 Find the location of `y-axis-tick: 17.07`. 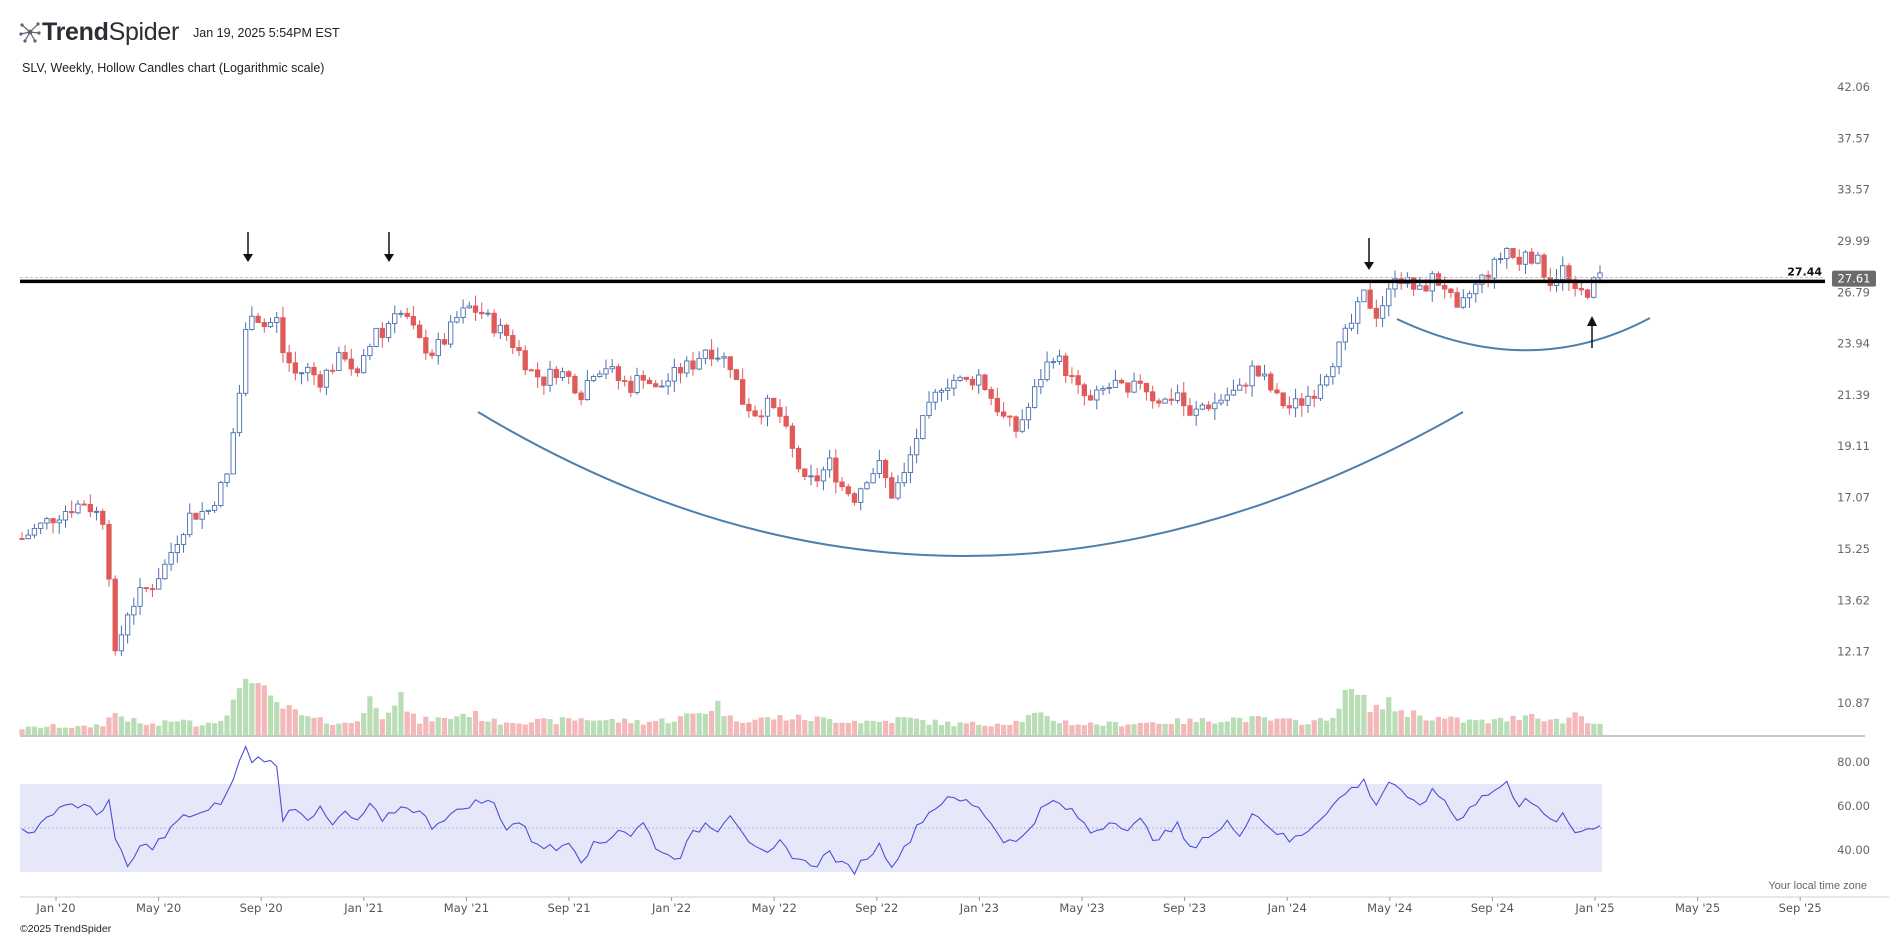

y-axis-tick: 17.07 is located at coordinates (1853, 498).